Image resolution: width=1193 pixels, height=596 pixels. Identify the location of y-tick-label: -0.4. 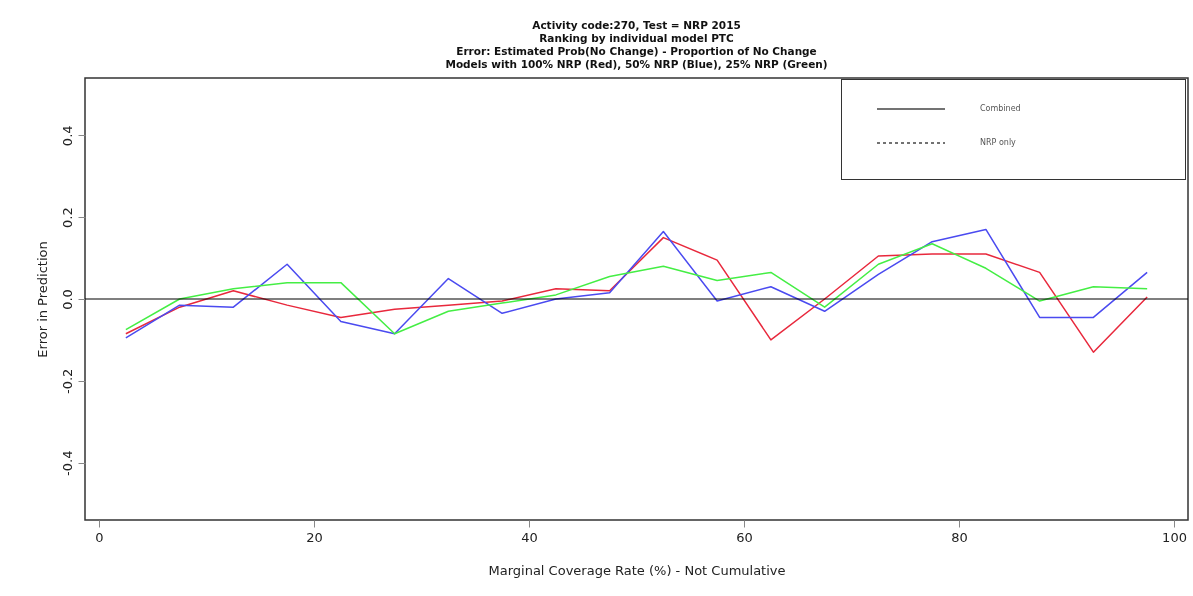
(67, 463).